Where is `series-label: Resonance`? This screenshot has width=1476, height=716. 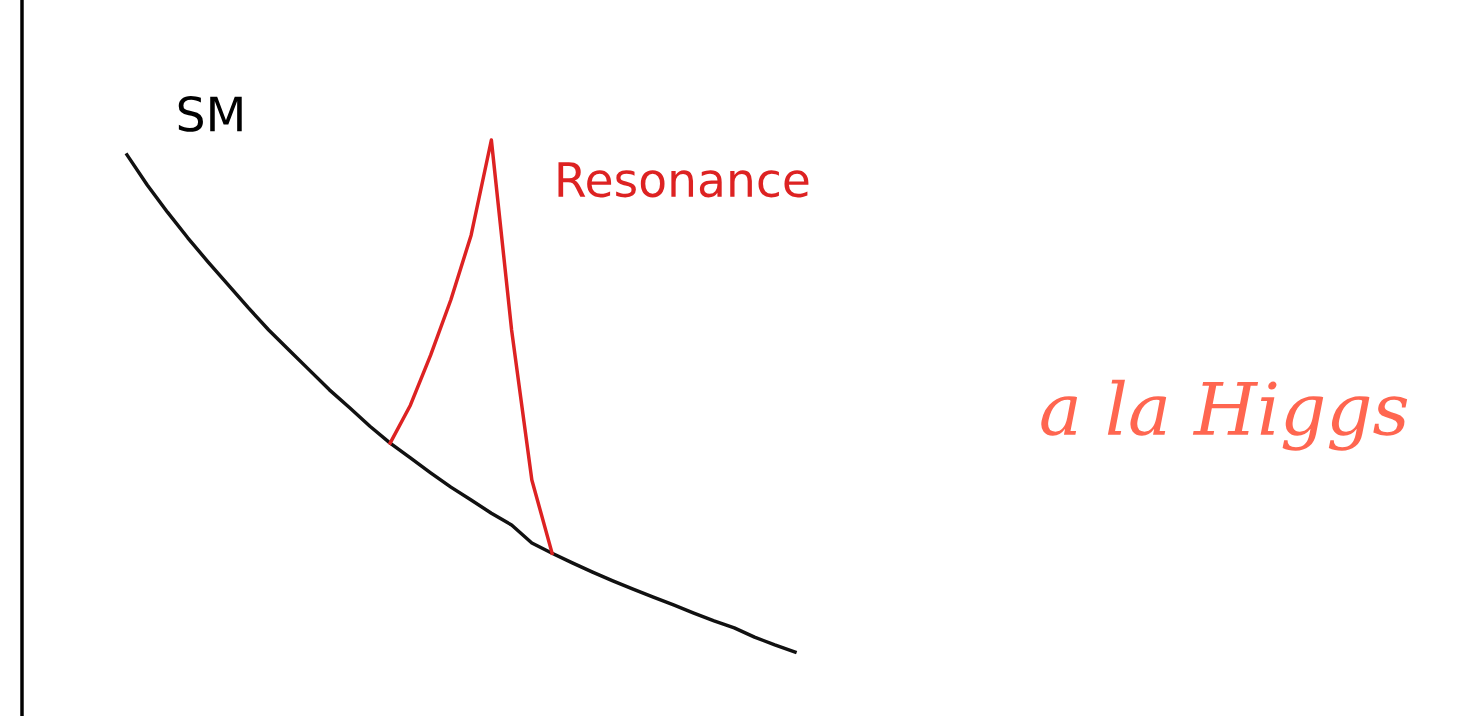 series-label: Resonance is located at coordinates (683, 180).